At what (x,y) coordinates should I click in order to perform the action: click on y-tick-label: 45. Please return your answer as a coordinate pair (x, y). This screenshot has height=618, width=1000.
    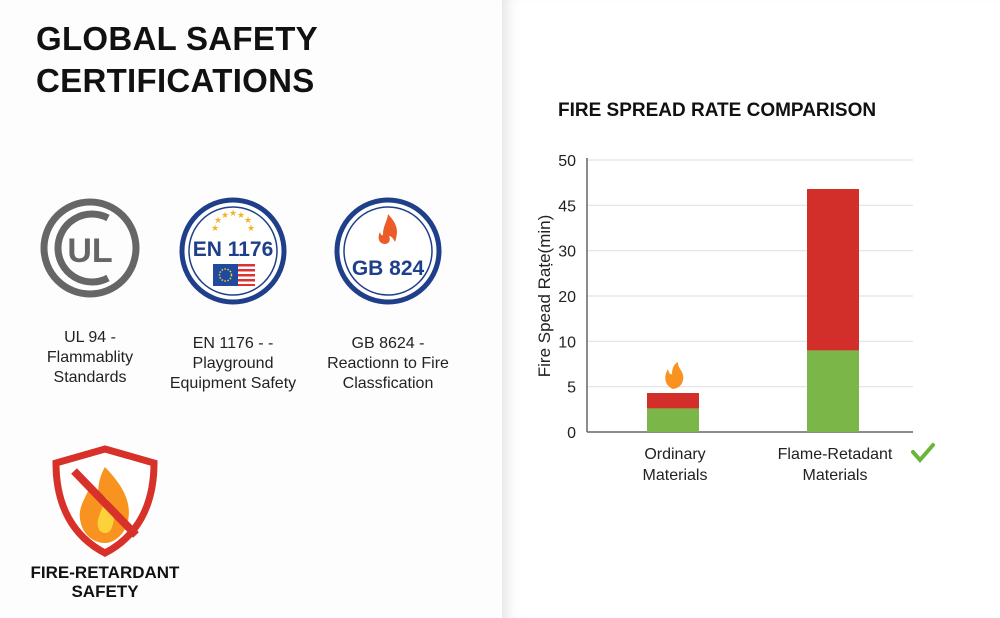
    Looking at the image, I should click on (567, 206).